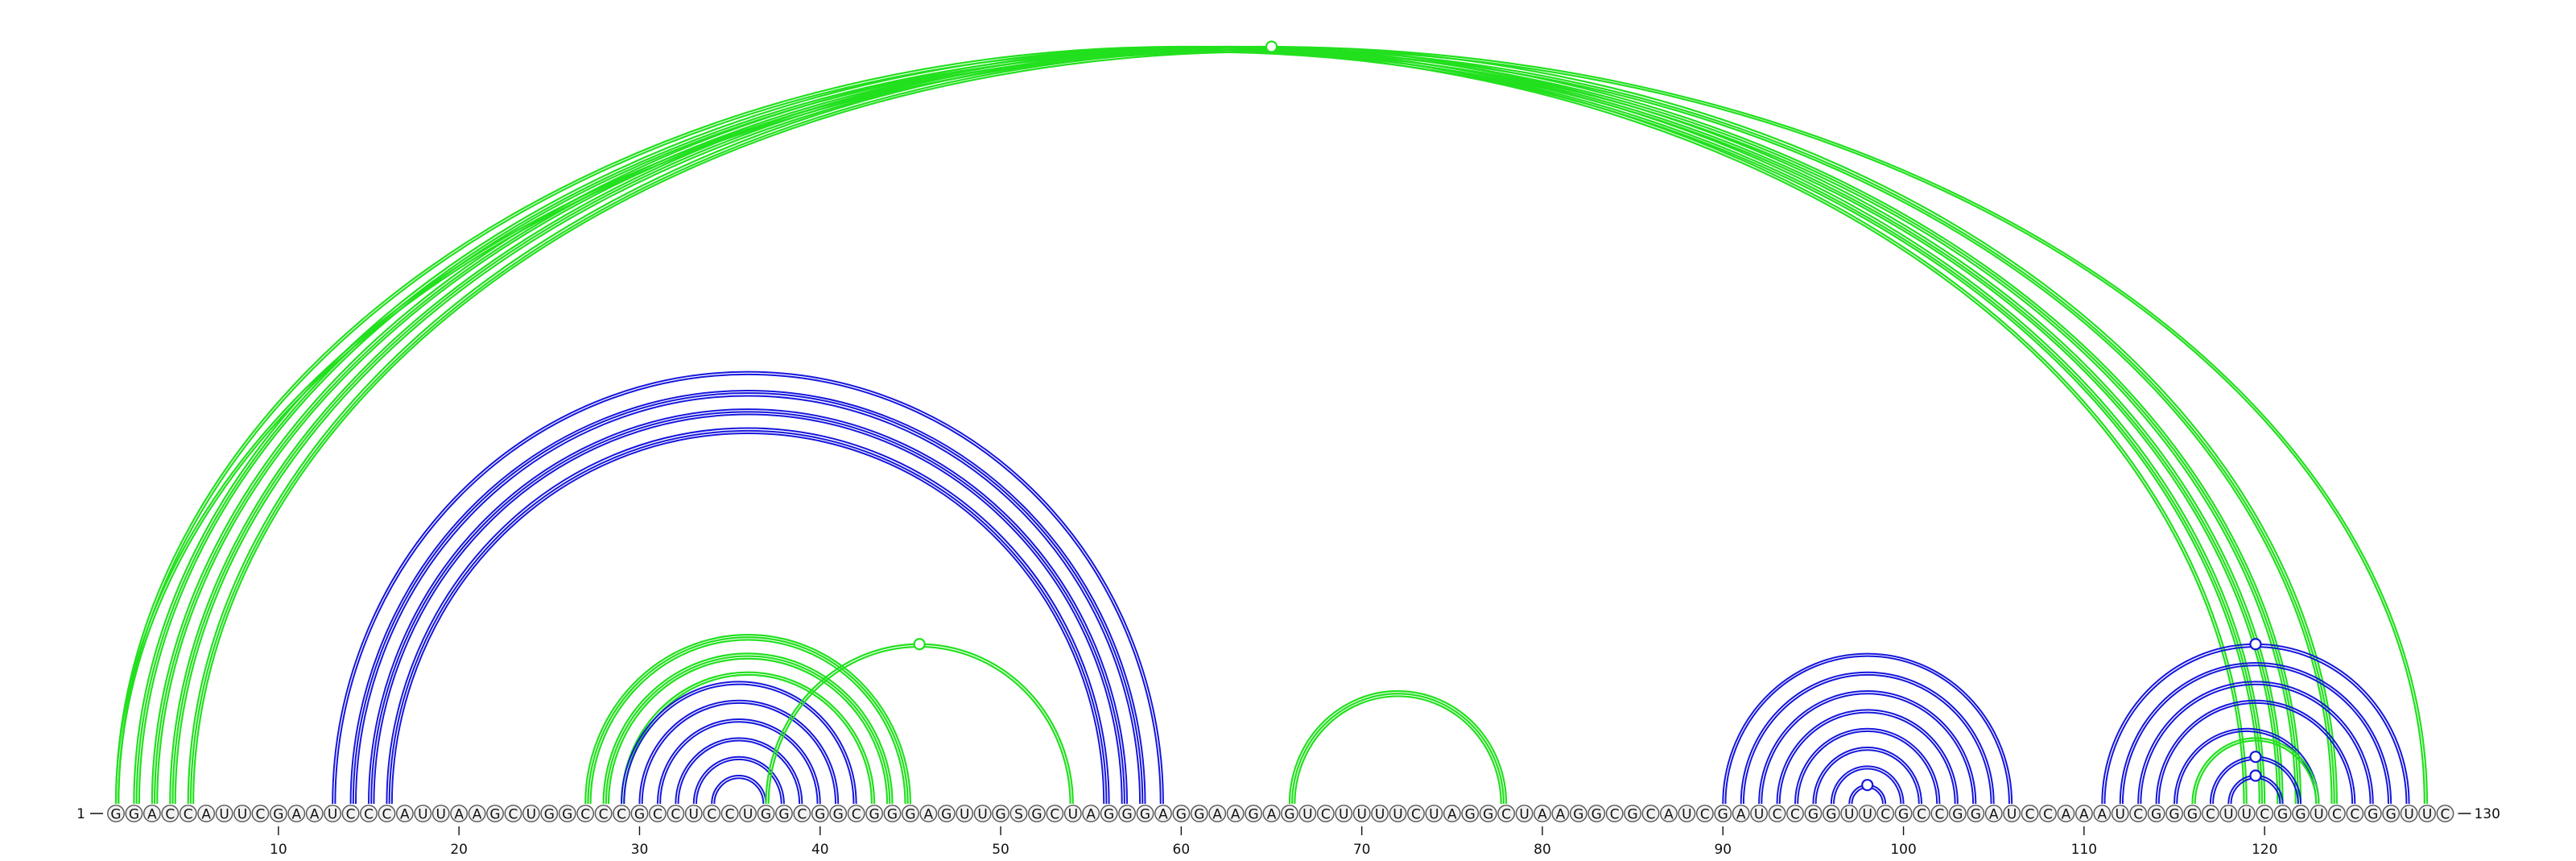 The image size is (2576, 861). What do you see at coordinates (1018, 815) in the screenshot?
I see `nucleotide-letter: S` at bounding box center [1018, 815].